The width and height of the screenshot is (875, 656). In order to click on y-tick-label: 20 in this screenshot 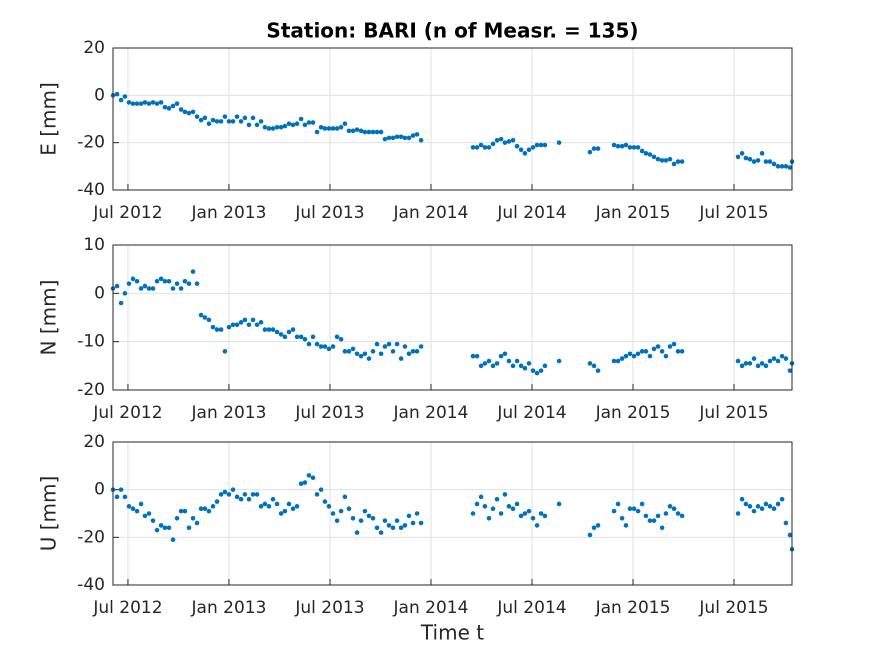, I will do `click(94, 48)`.